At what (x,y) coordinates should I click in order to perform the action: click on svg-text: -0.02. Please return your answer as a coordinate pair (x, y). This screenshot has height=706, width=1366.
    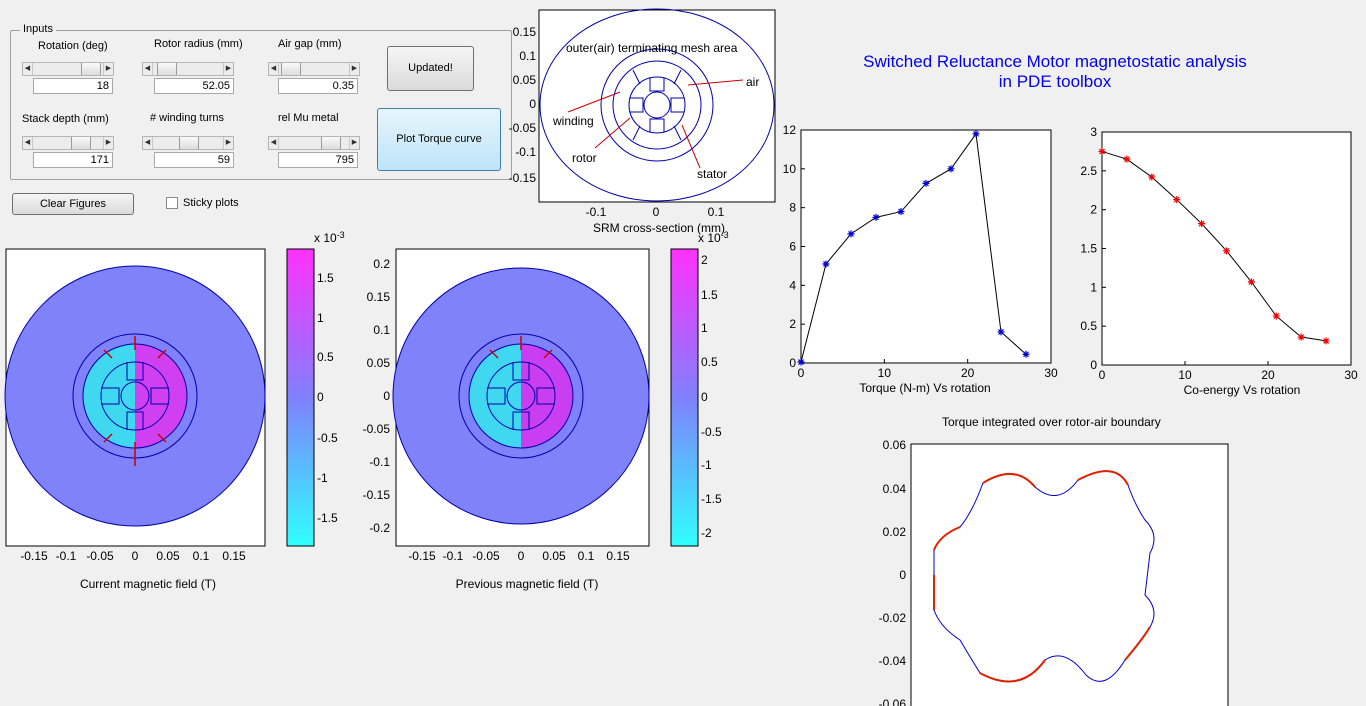
    Looking at the image, I should click on (893, 618).